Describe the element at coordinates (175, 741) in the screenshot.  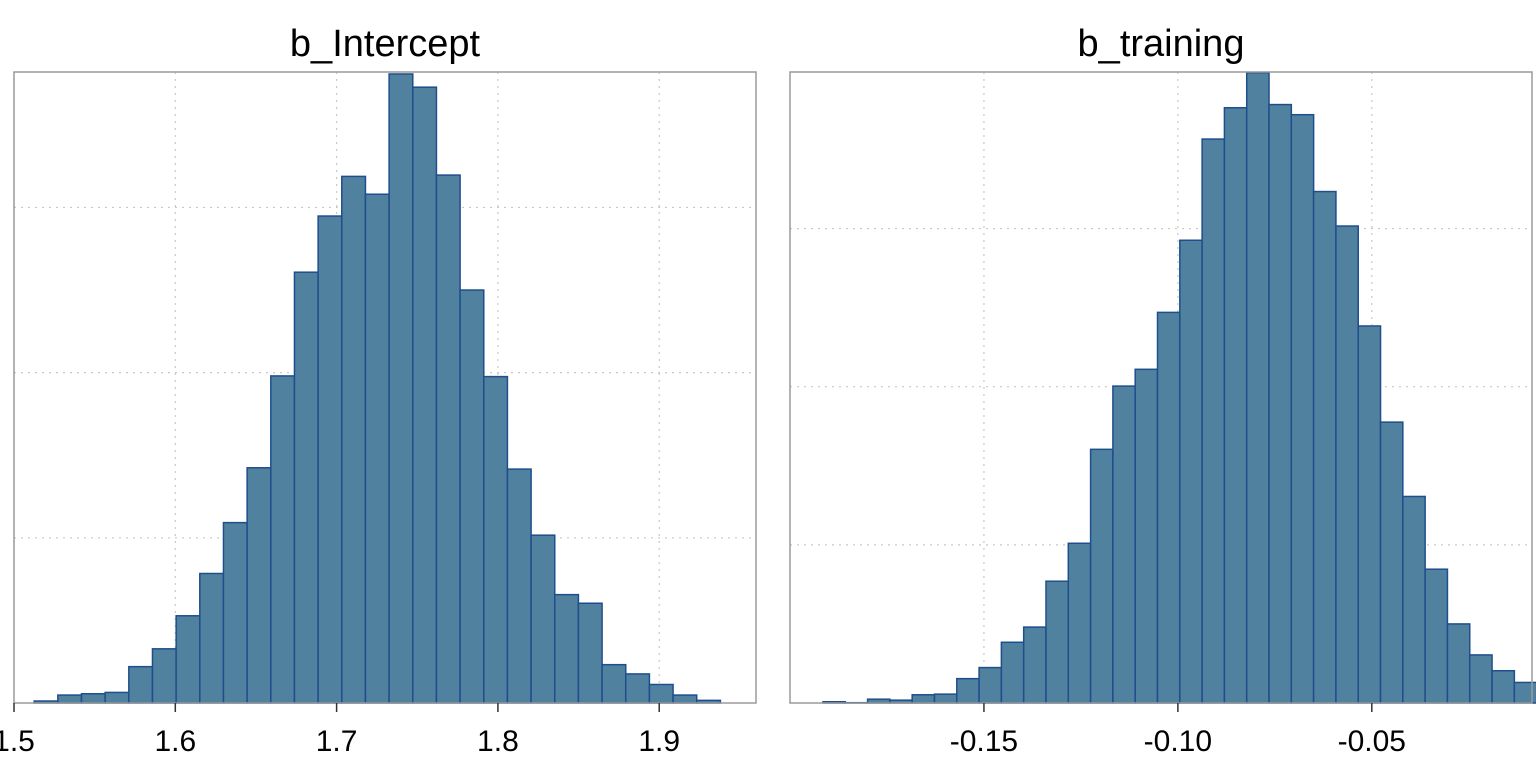
I see `x-tick-label: 1.6` at that location.